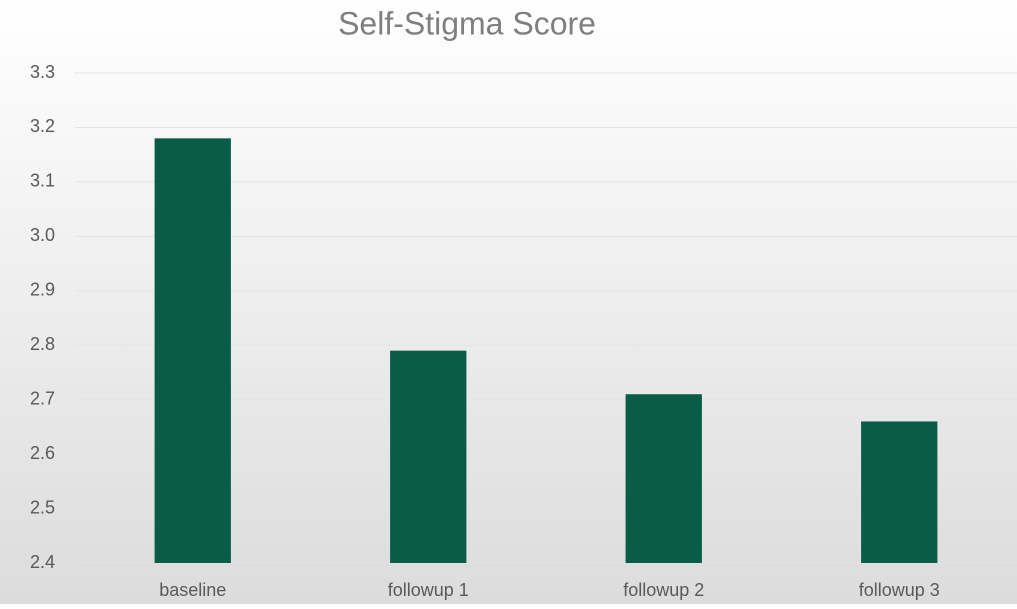 The image size is (1017, 609). Describe the element at coordinates (42, 562) in the screenshot. I see `y-tick-label: 2.4` at that location.